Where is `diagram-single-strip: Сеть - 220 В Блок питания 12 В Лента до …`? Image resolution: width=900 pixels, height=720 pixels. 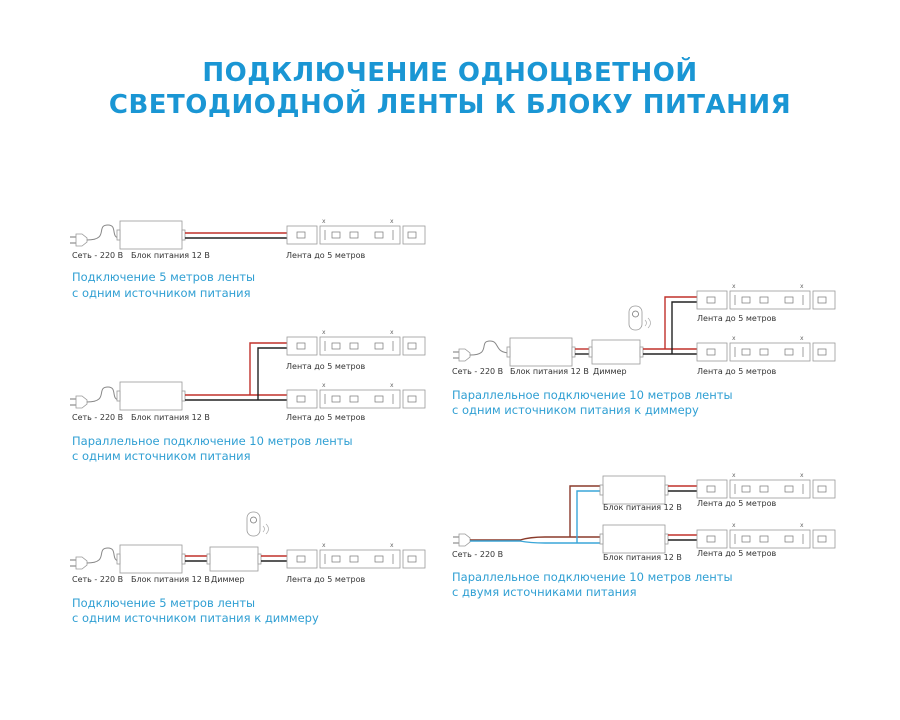
diagram-single-strip: Сеть - 220 В Блок питания 12 В Лента до … is located at coordinates (247, 258).